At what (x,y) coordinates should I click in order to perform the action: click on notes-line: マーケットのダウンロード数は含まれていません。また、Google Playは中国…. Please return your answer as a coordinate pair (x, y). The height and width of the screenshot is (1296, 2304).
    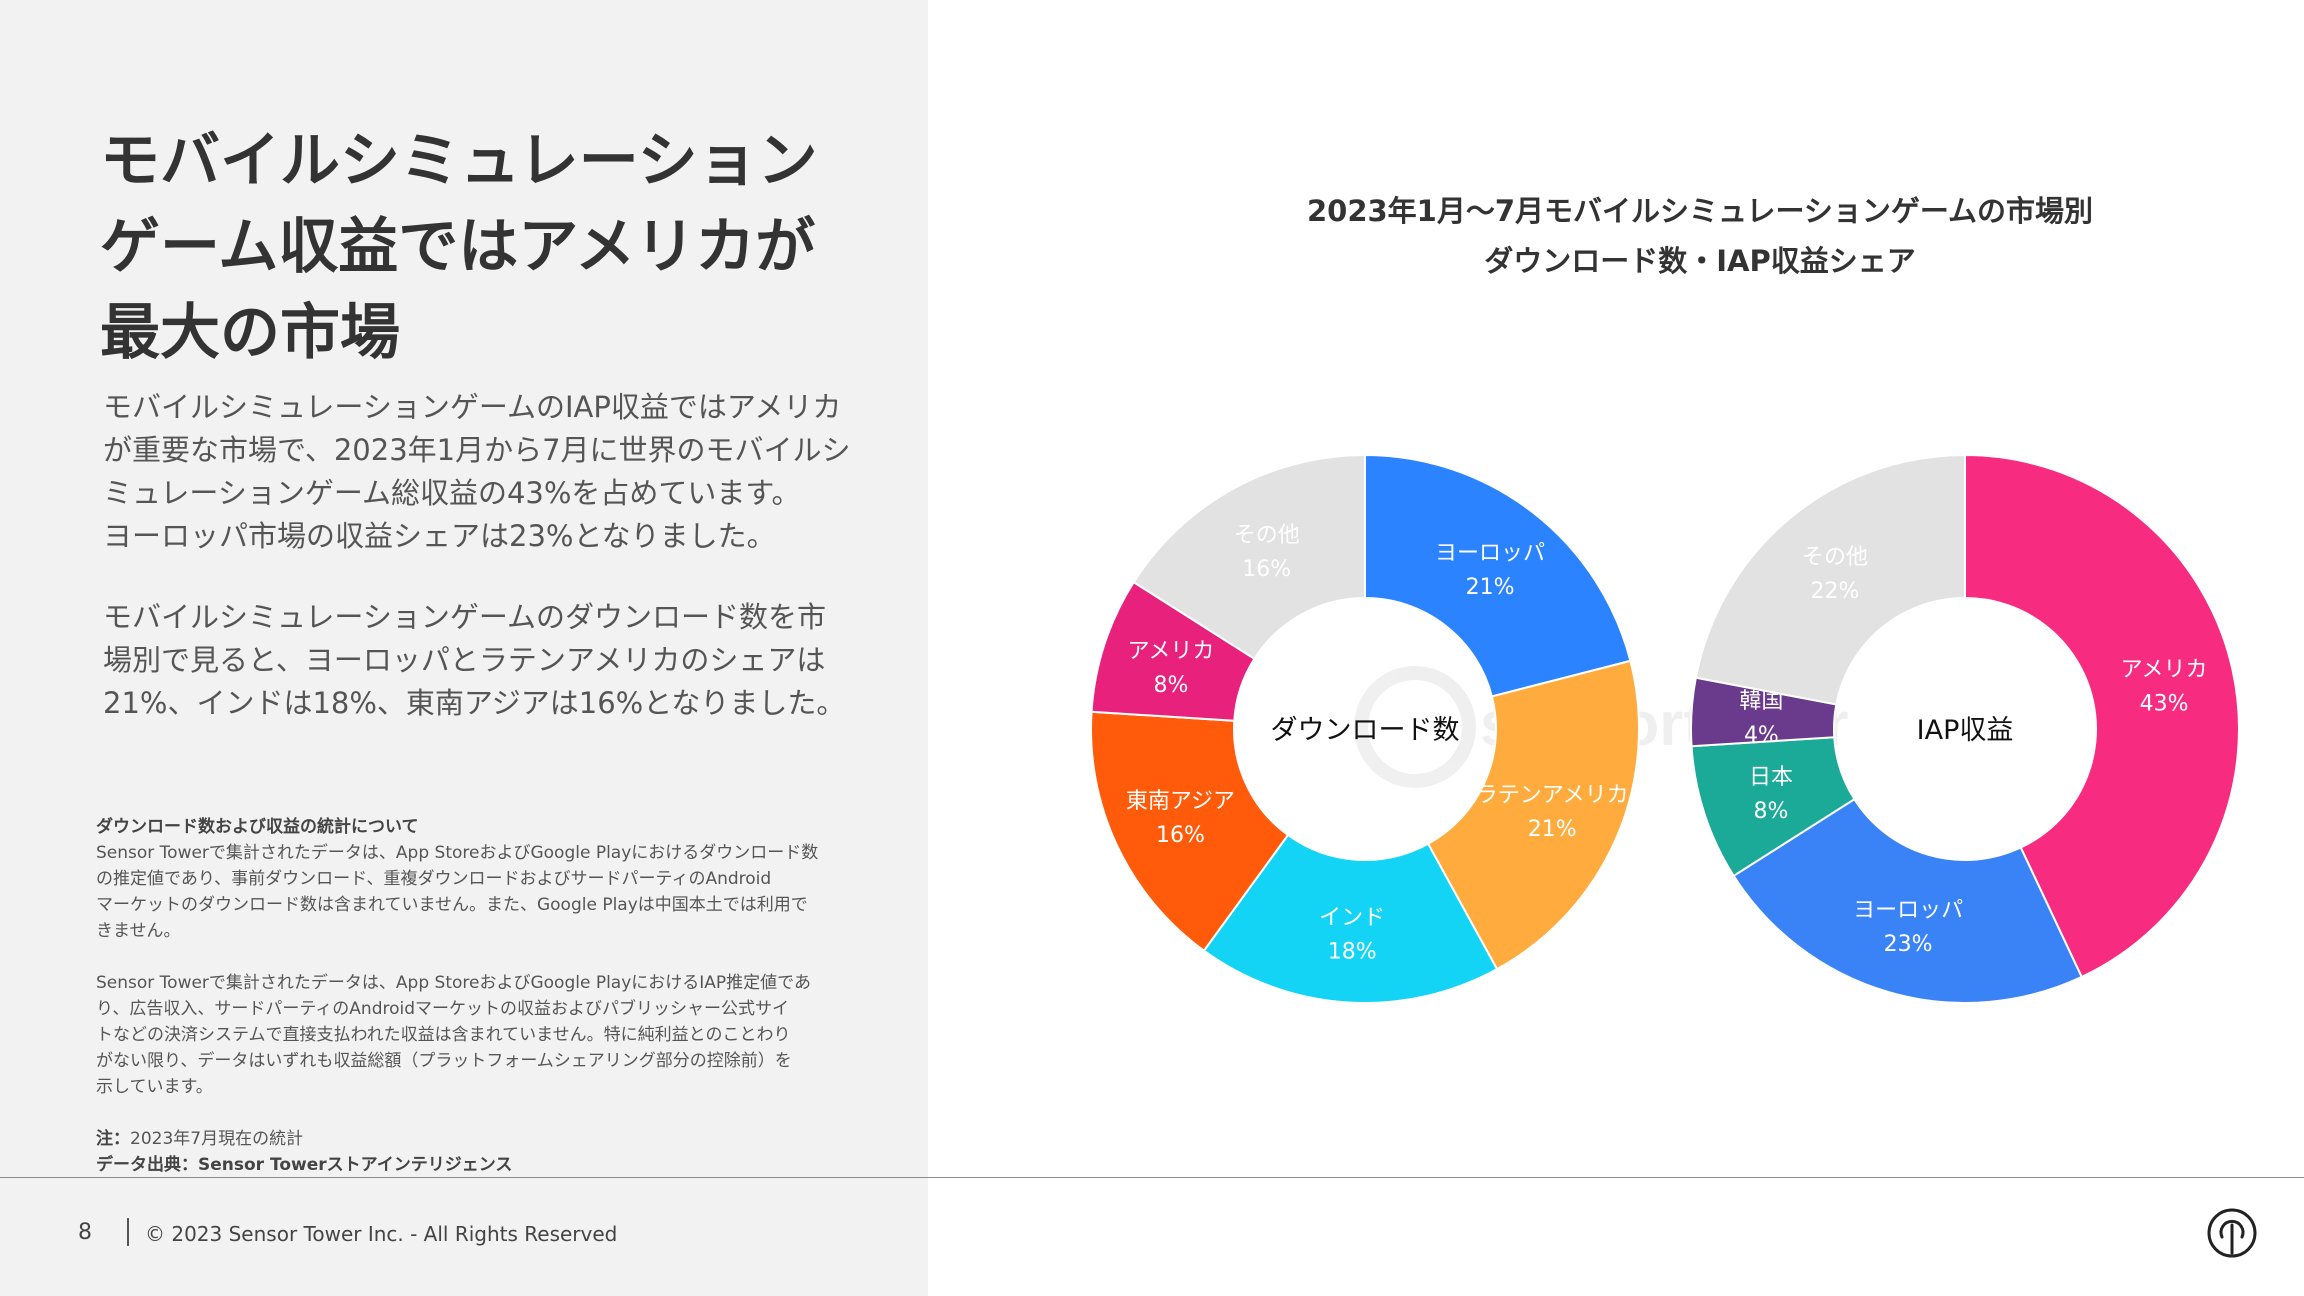
    Looking at the image, I should click on (452, 905).